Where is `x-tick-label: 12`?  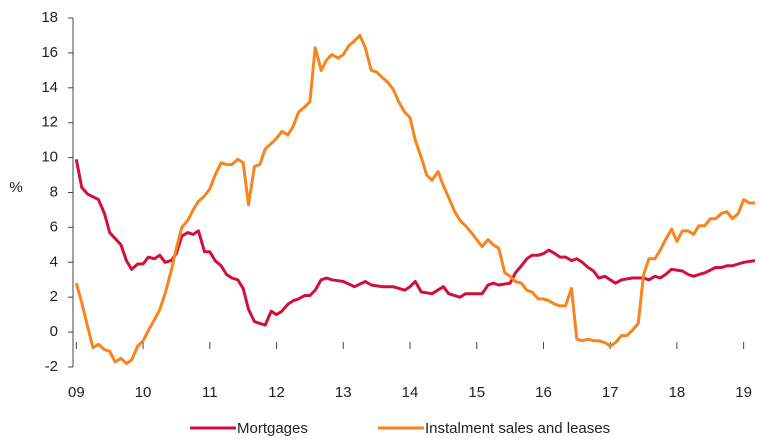
x-tick-label: 12 is located at coordinates (276, 392).